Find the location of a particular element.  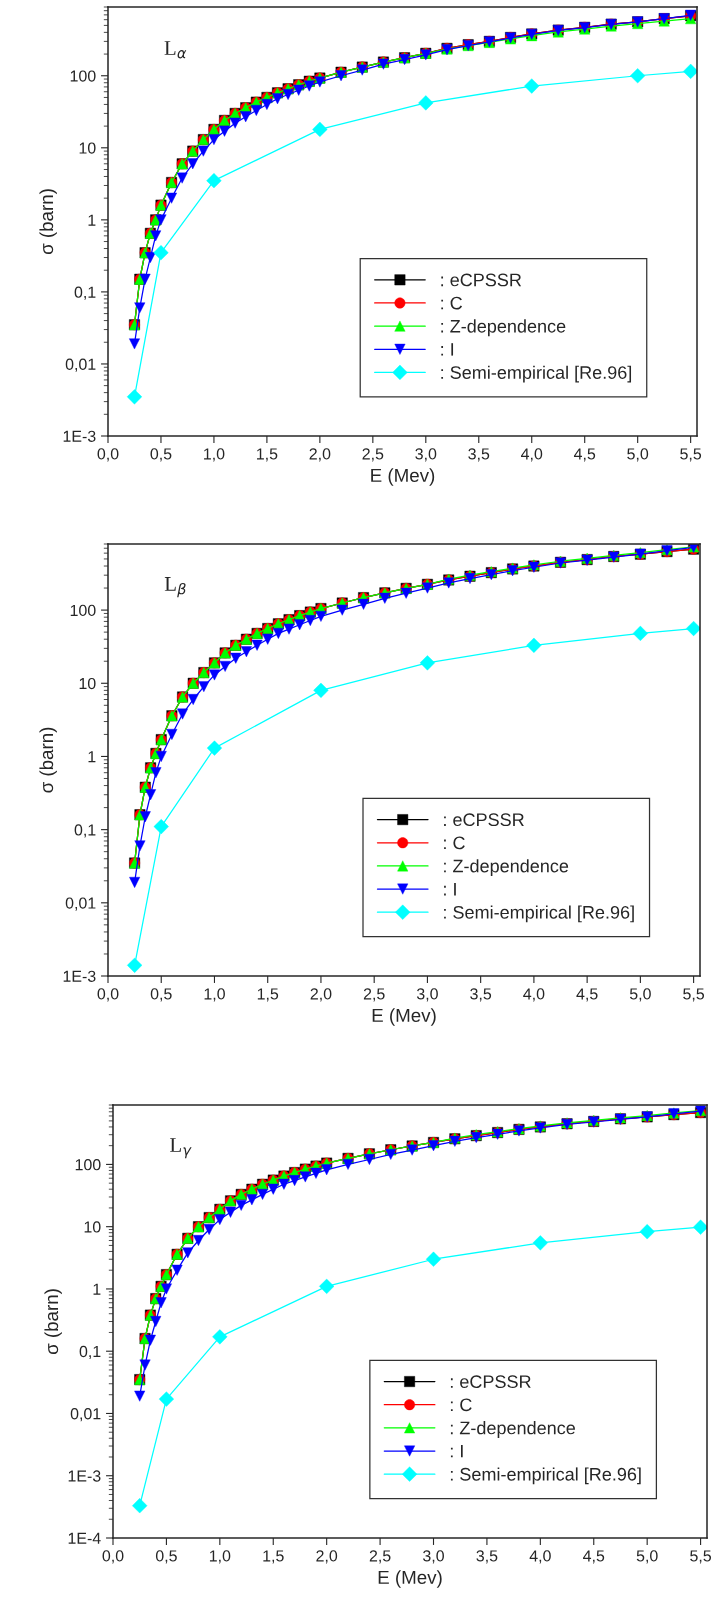

annotation: L$_{γ}$ is located at coordinates (181, 1148).